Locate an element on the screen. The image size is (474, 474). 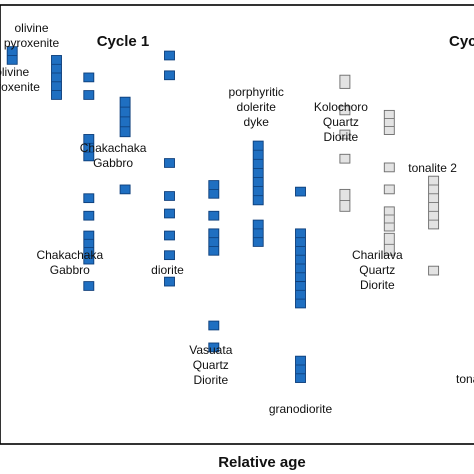
annotation-cycle-1: Cycle 1 is located at coordinates (123, 41).